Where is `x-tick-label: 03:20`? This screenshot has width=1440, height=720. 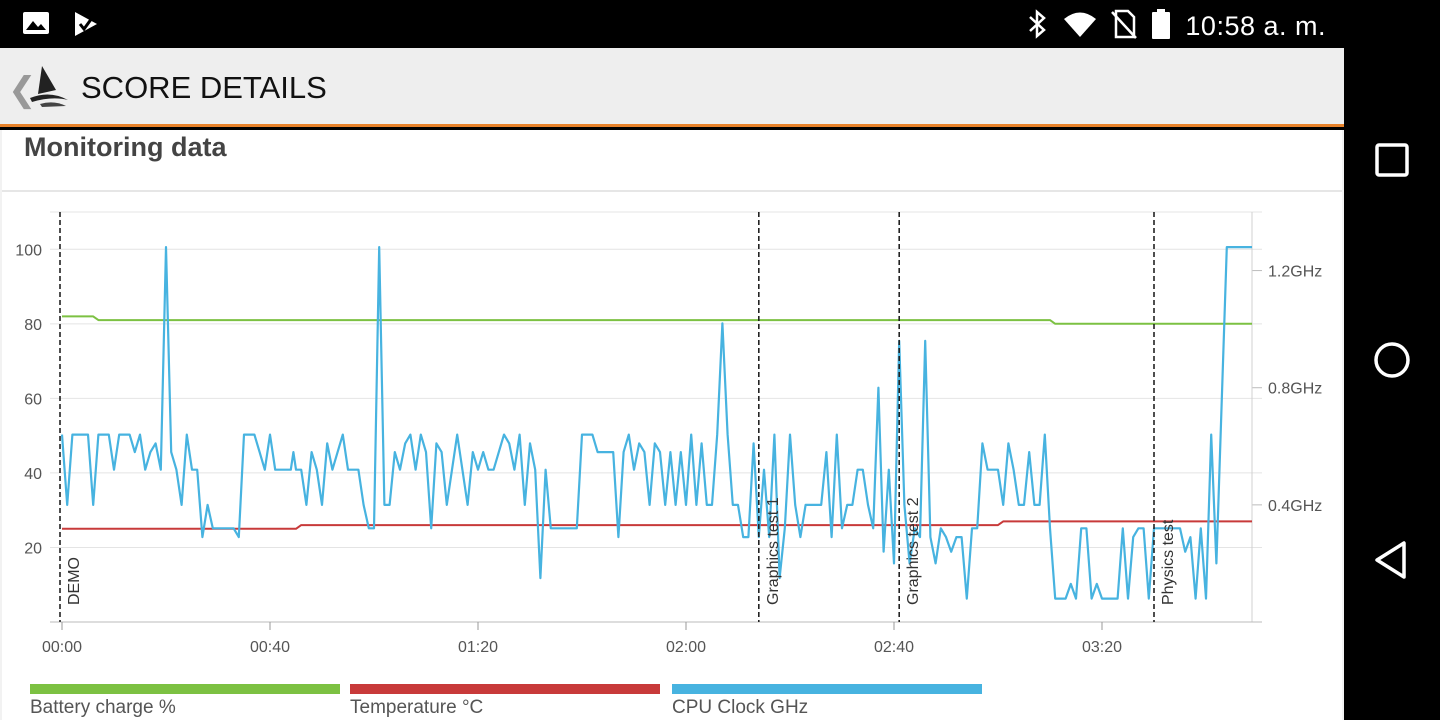
x-tick-label: 03:20 is located at coordinates (1102, 647).